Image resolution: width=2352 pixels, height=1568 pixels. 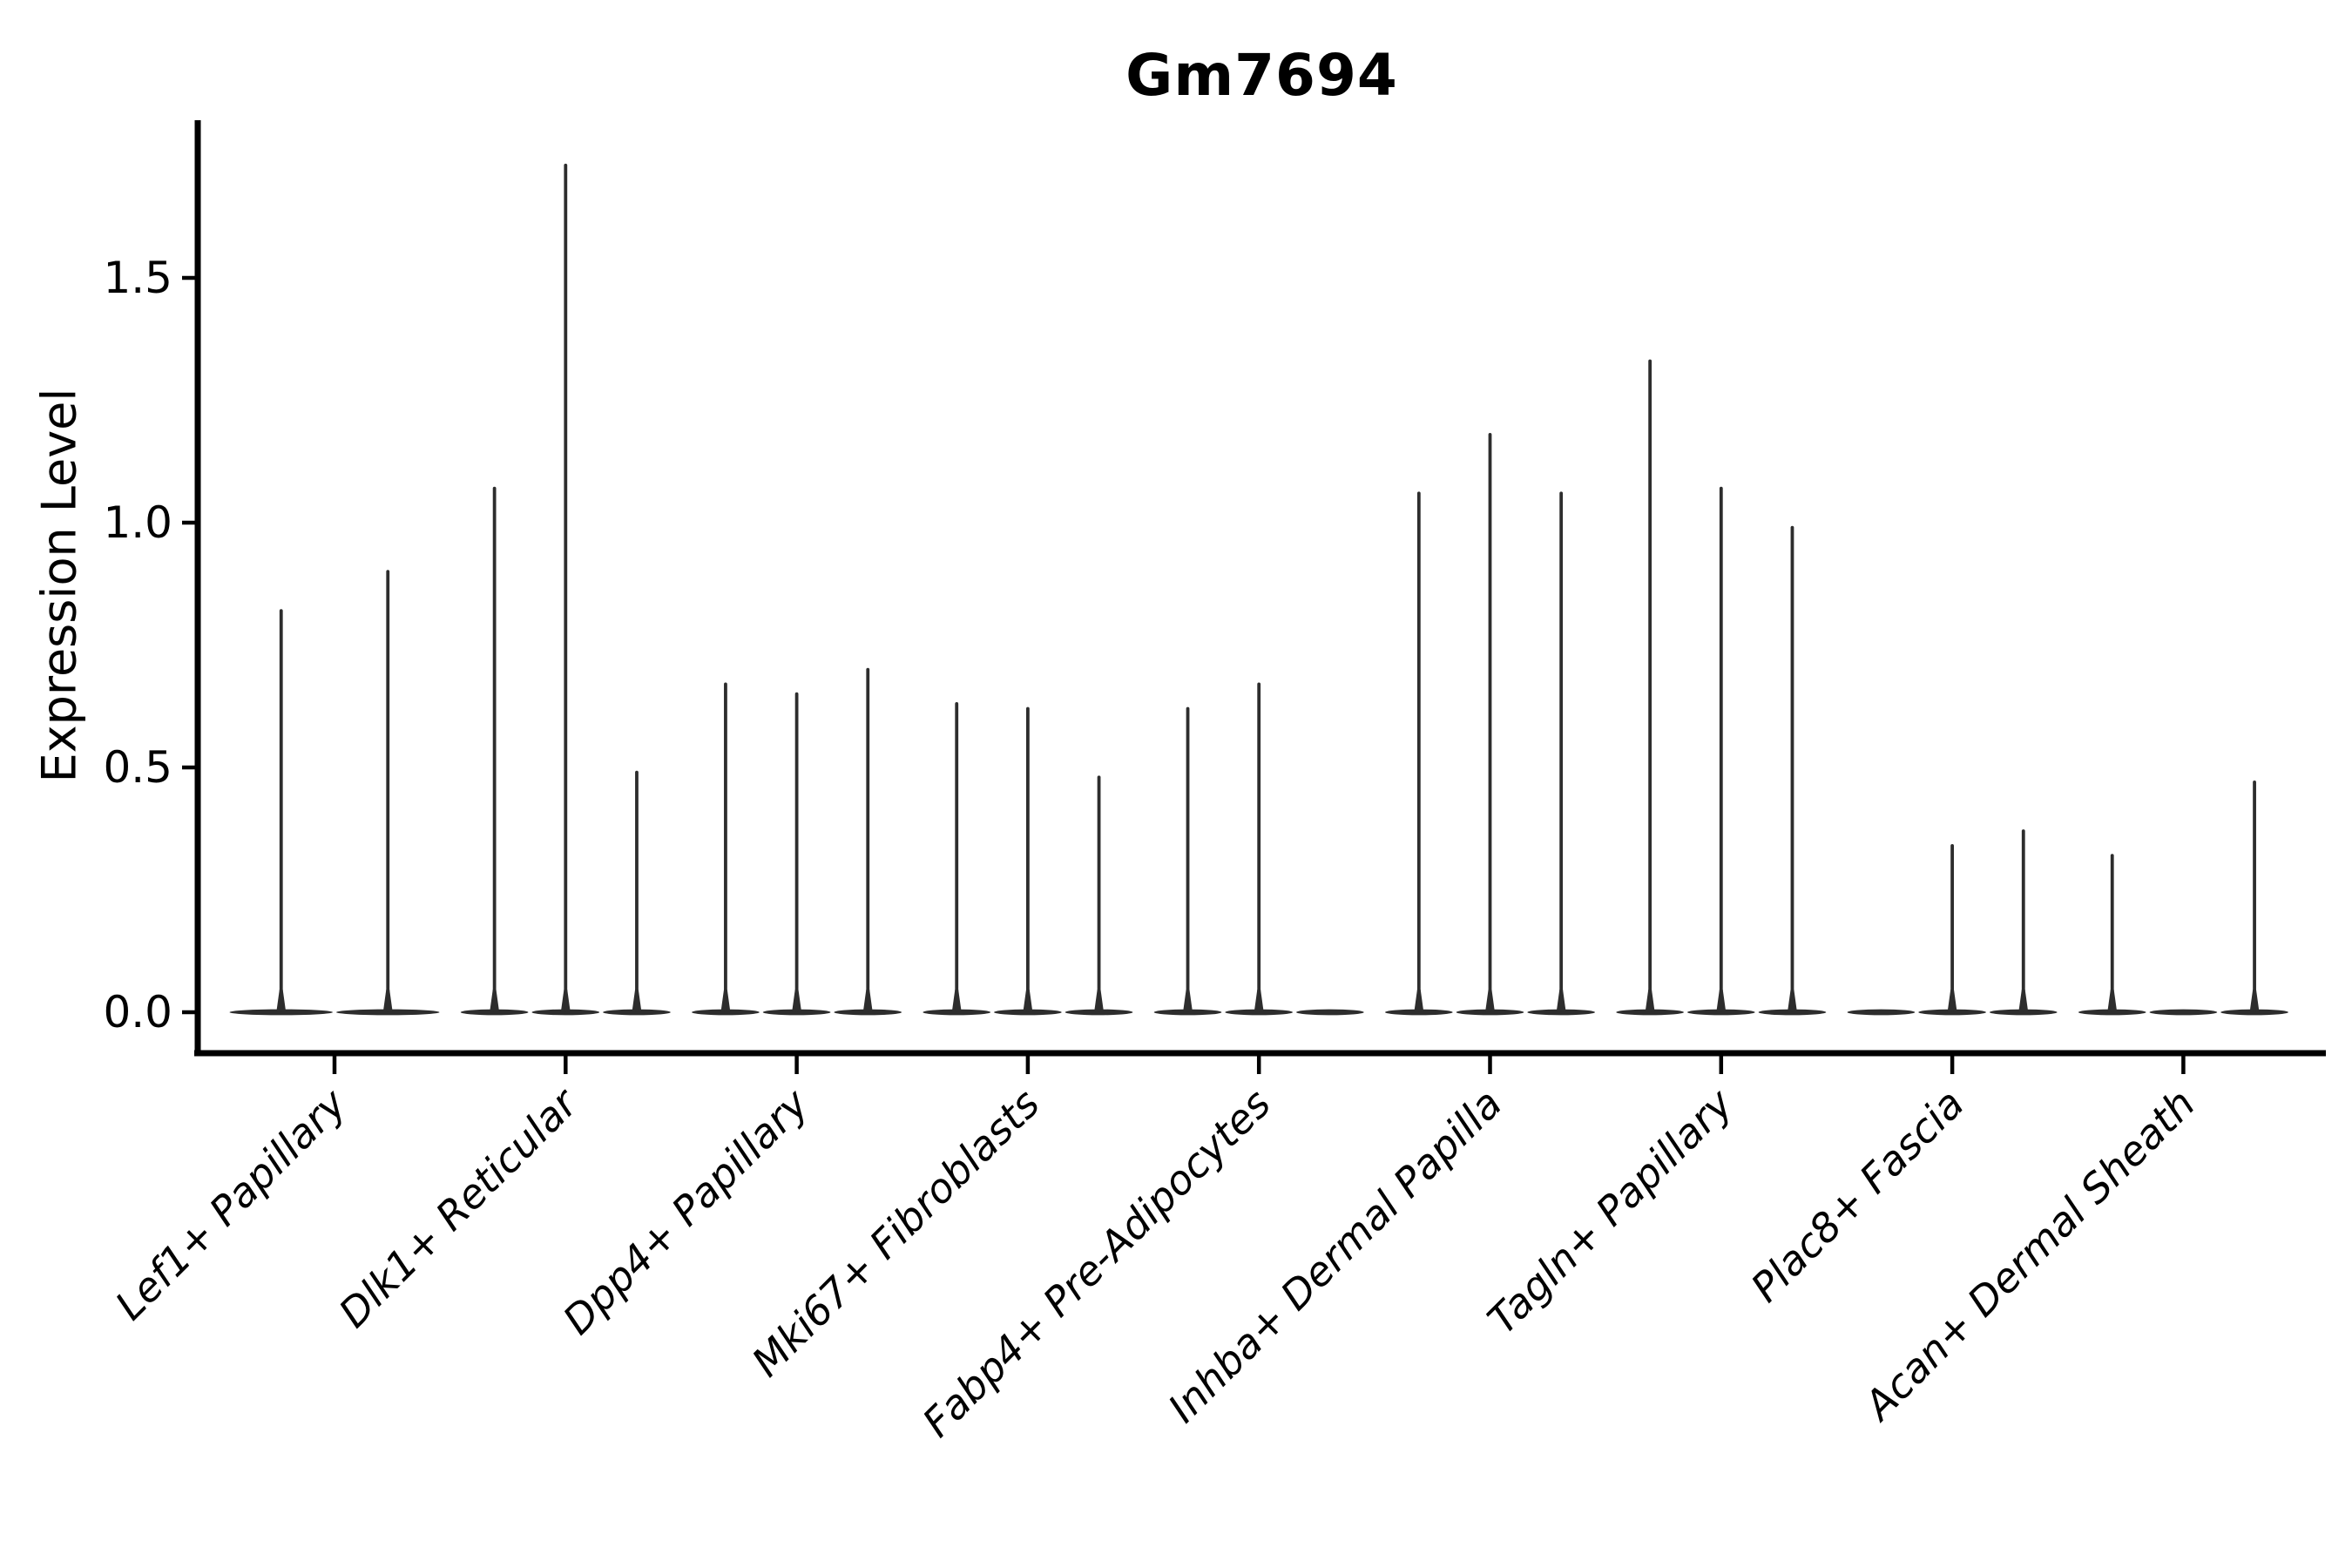 What do you see at coordinates (686, 1211) in the screenshot?
I see `x-tick-label: Dpp4+ Papillary` at bounding box center [686, 1211].